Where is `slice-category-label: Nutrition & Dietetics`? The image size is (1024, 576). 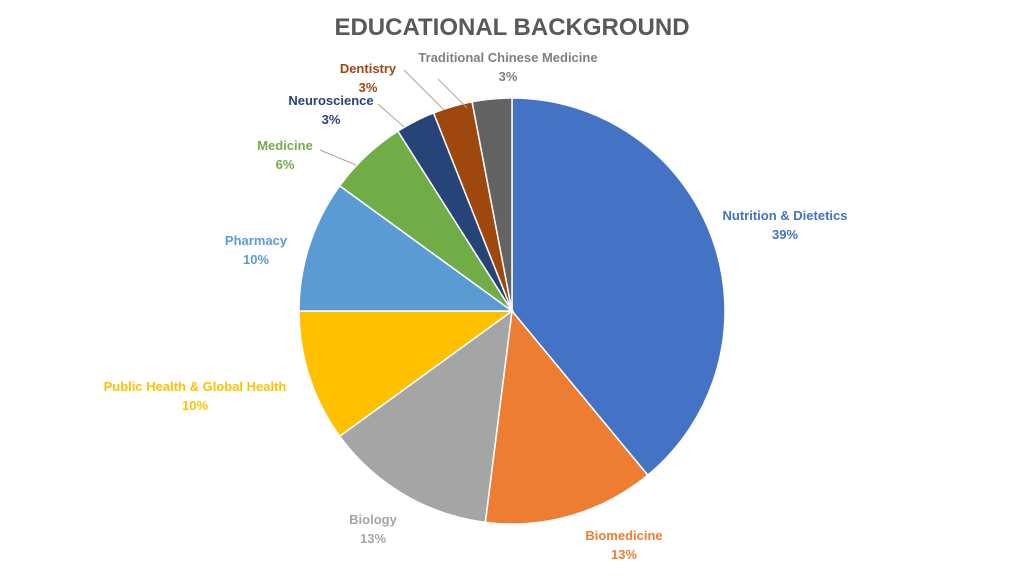
slice-category-label: Nutrition & Dietetics is located at coordinates (785, 215).